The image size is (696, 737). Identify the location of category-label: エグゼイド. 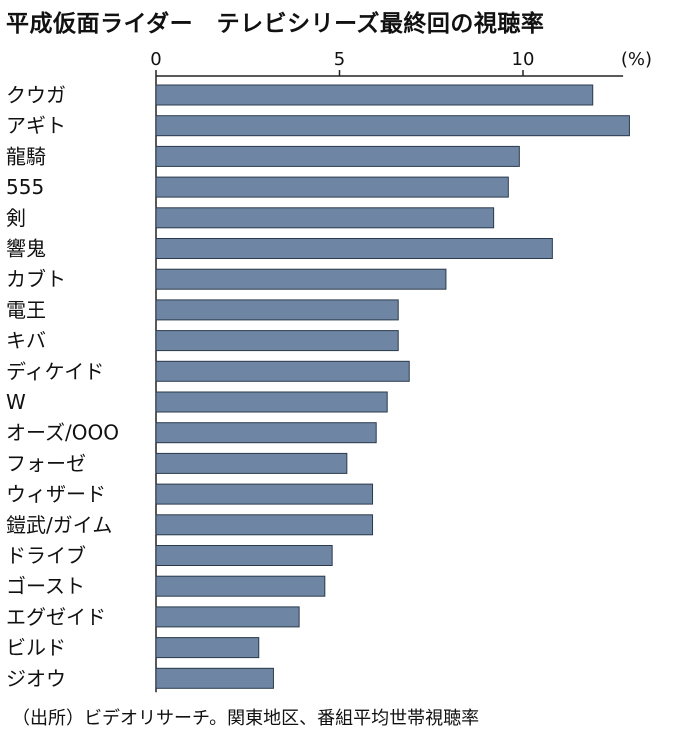
(56, 617).